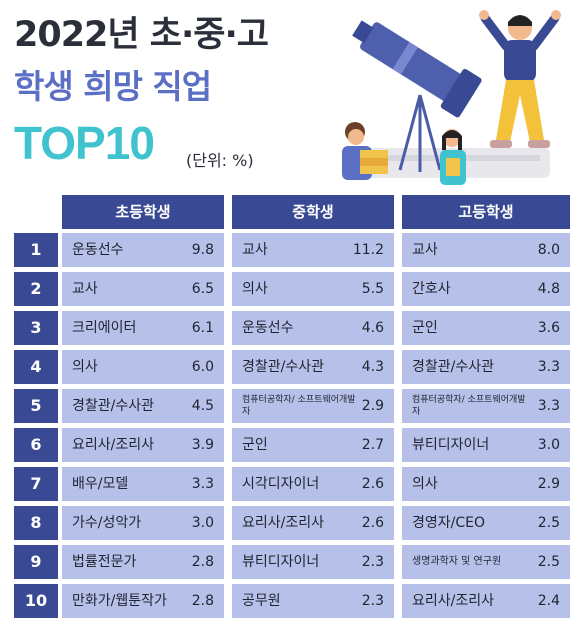 The width and height of the screenshot is (583, 632). Describe the element at coordinates (107, 523) in the screenshot. I see `job-name: 가수/성악가` at that location.